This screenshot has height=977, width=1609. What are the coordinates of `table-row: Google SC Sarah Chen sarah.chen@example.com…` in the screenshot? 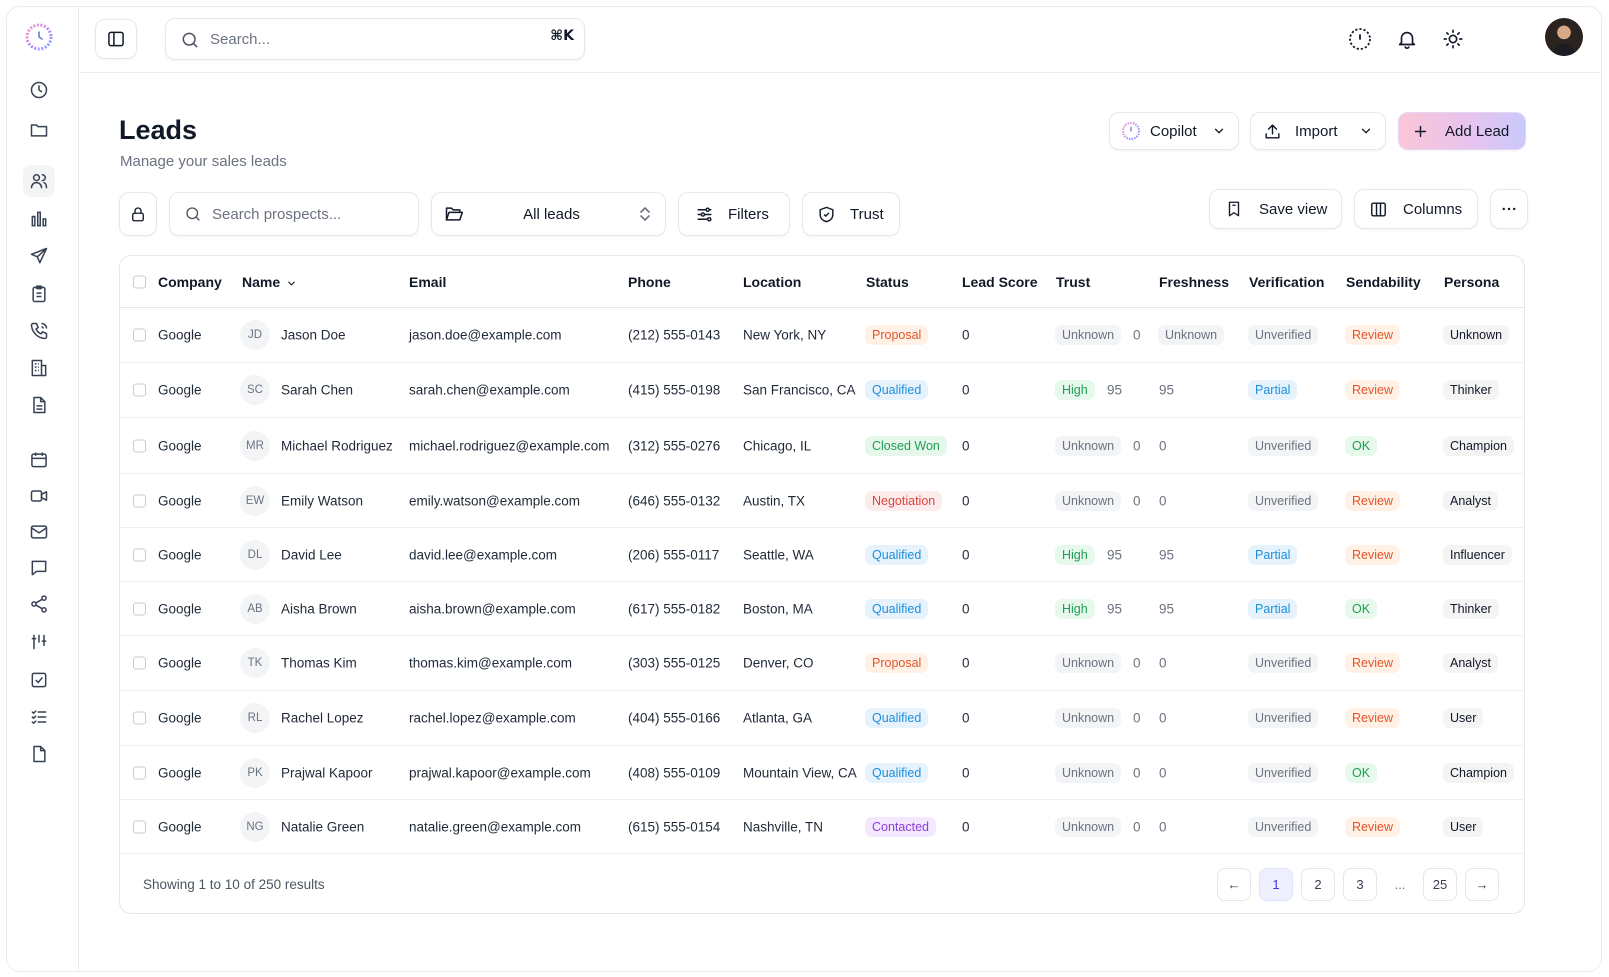 It's located at (822, 390).